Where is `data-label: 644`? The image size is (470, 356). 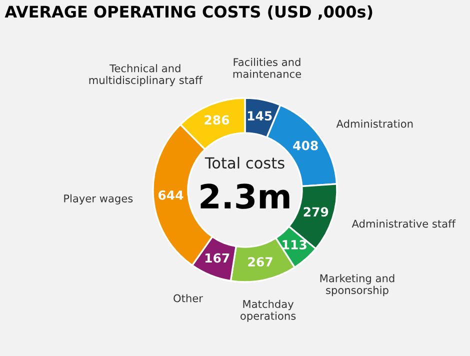 data-label: 644 is located at coordinates (171, 195).